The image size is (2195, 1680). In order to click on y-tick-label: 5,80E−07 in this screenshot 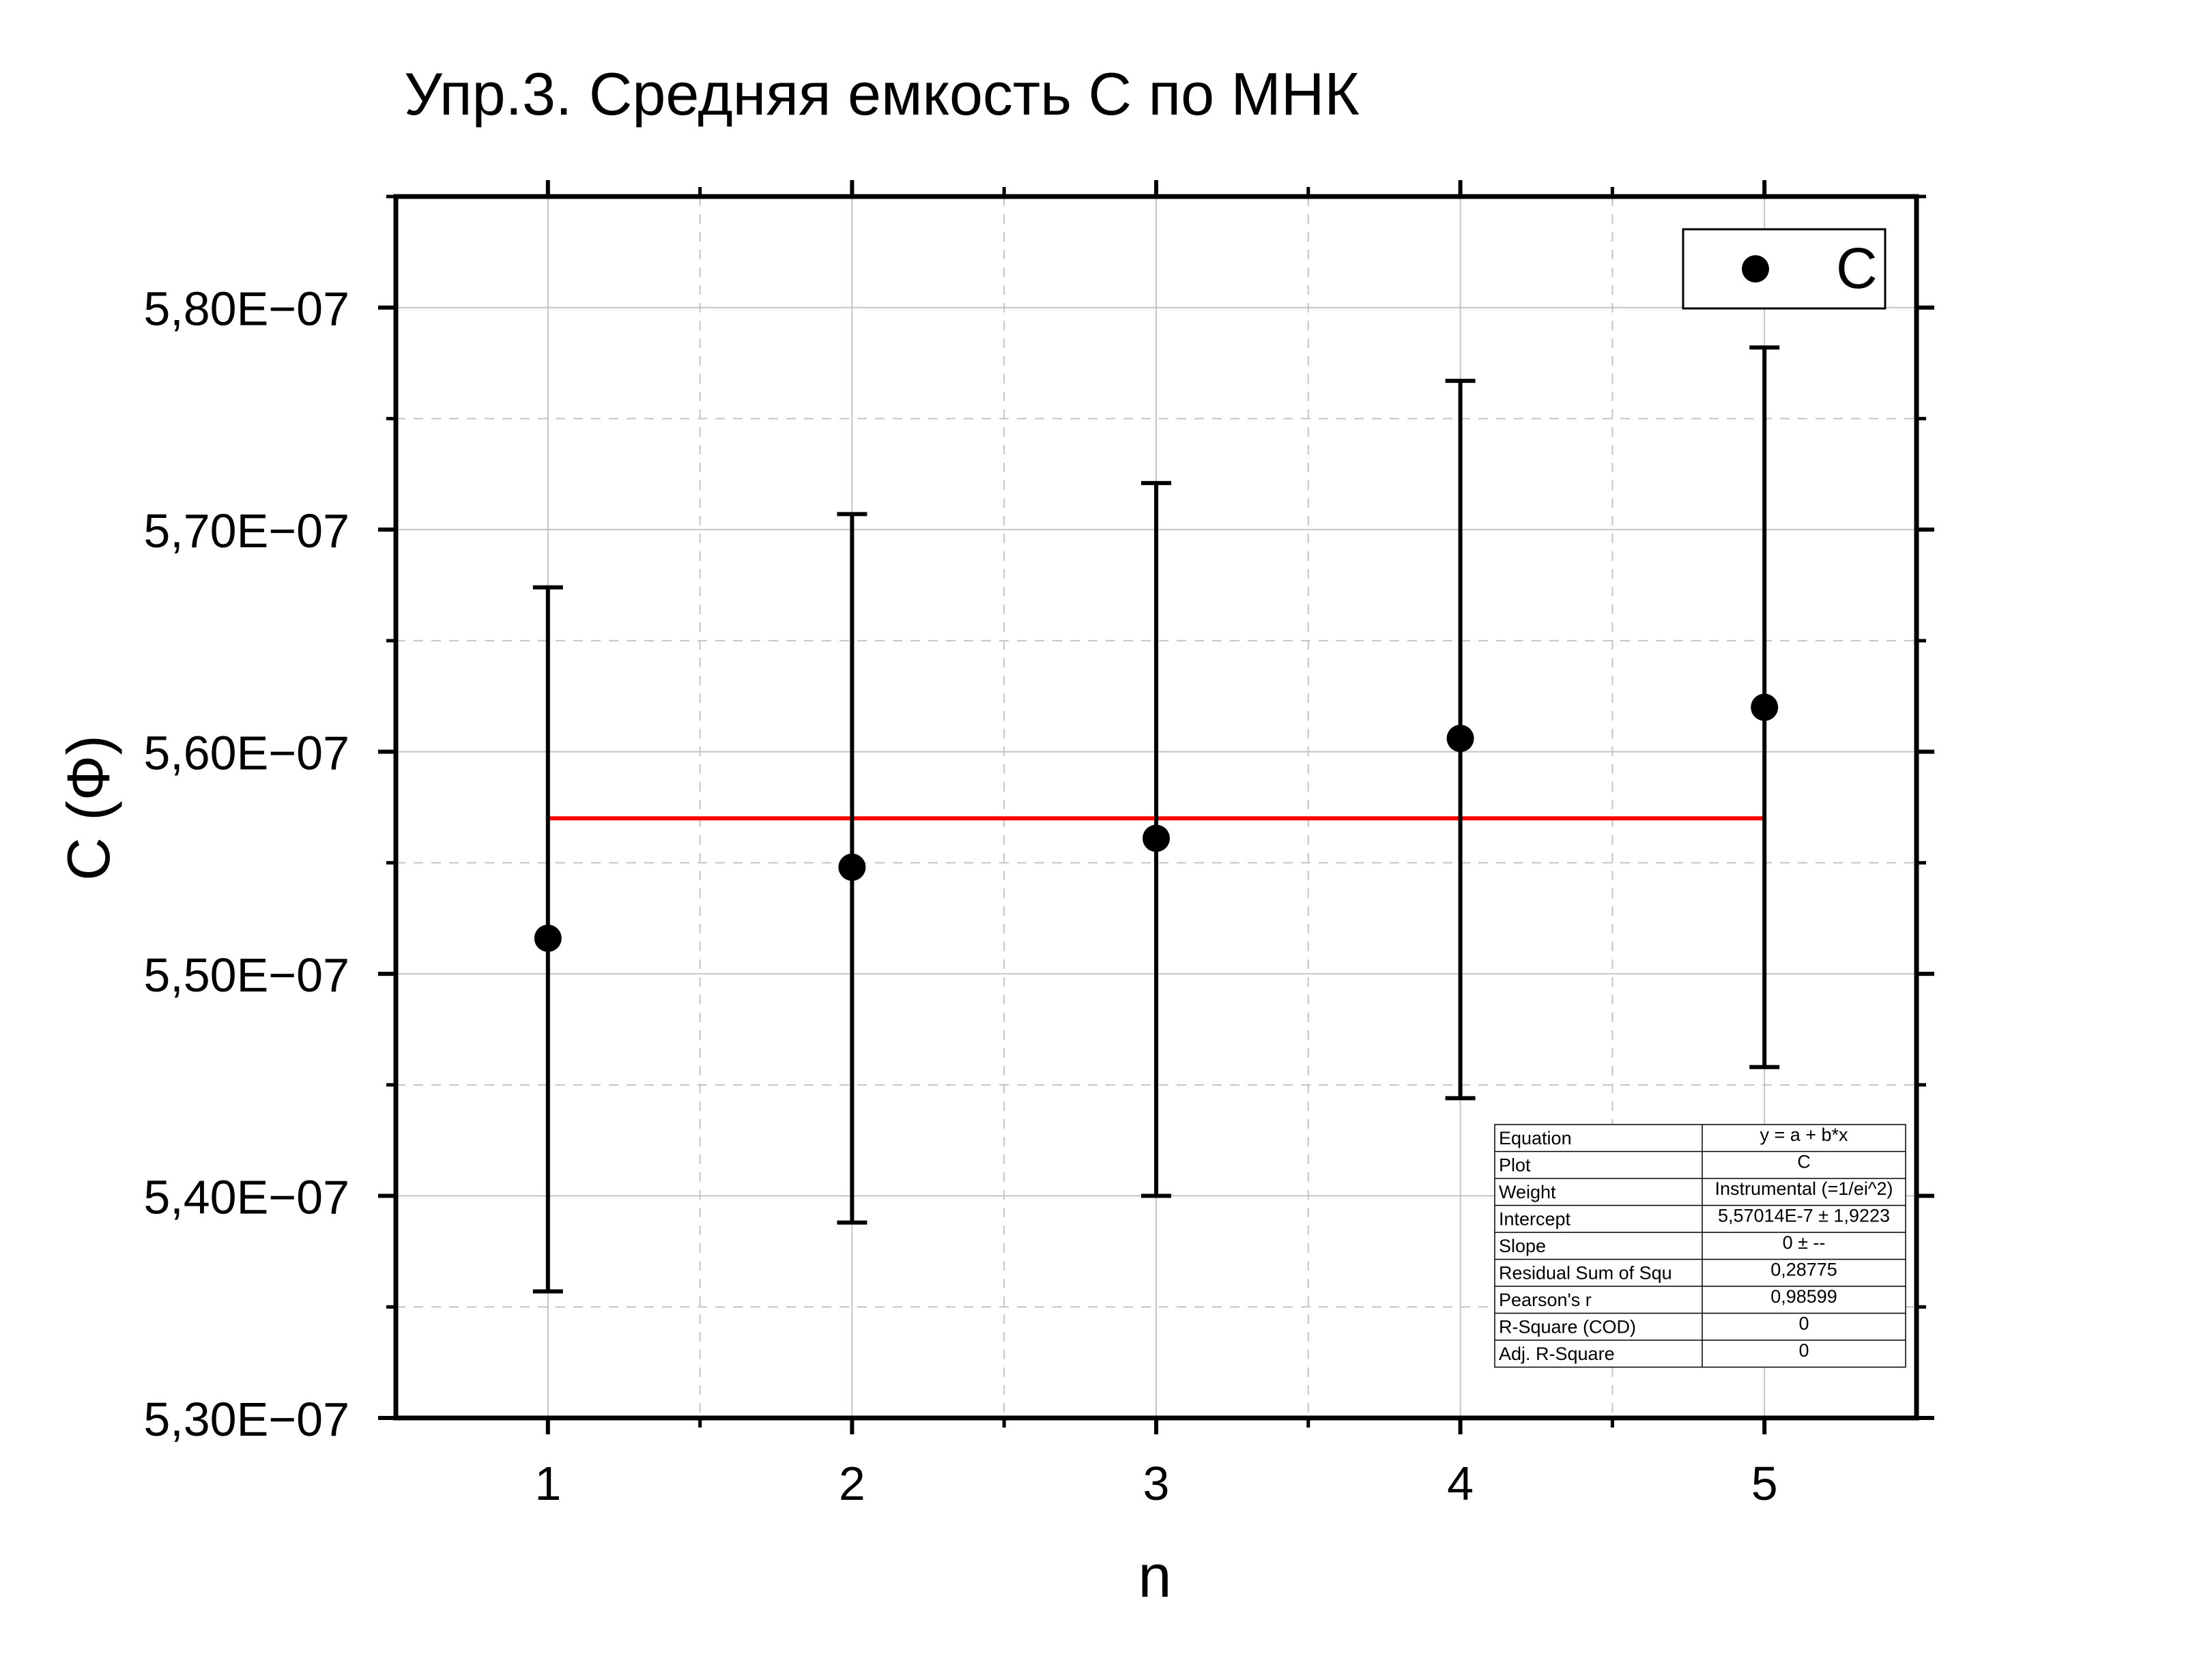, I will do `click(246, 309)`.